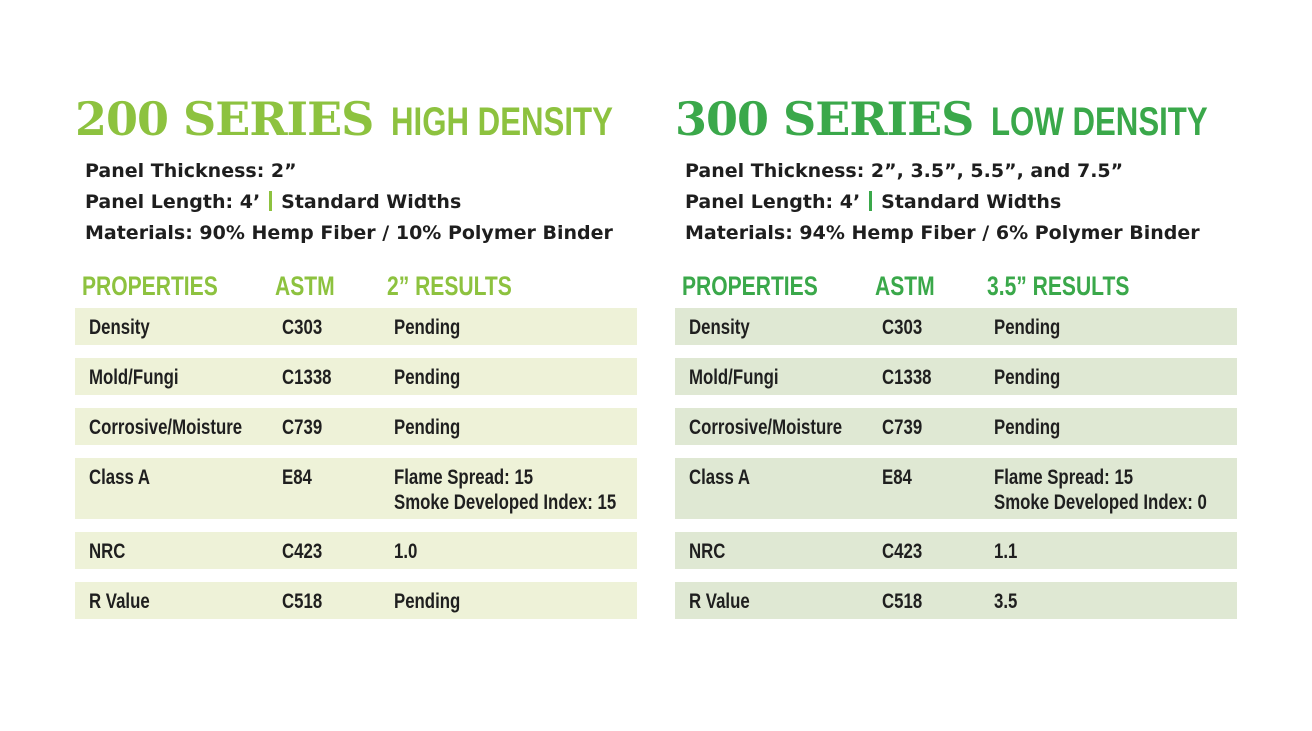  What do you see at coordinates (191, 171) in the screenshot?
I see `panel-thickness: Panel Thickness: 2”` at bounding box center [191, 171].